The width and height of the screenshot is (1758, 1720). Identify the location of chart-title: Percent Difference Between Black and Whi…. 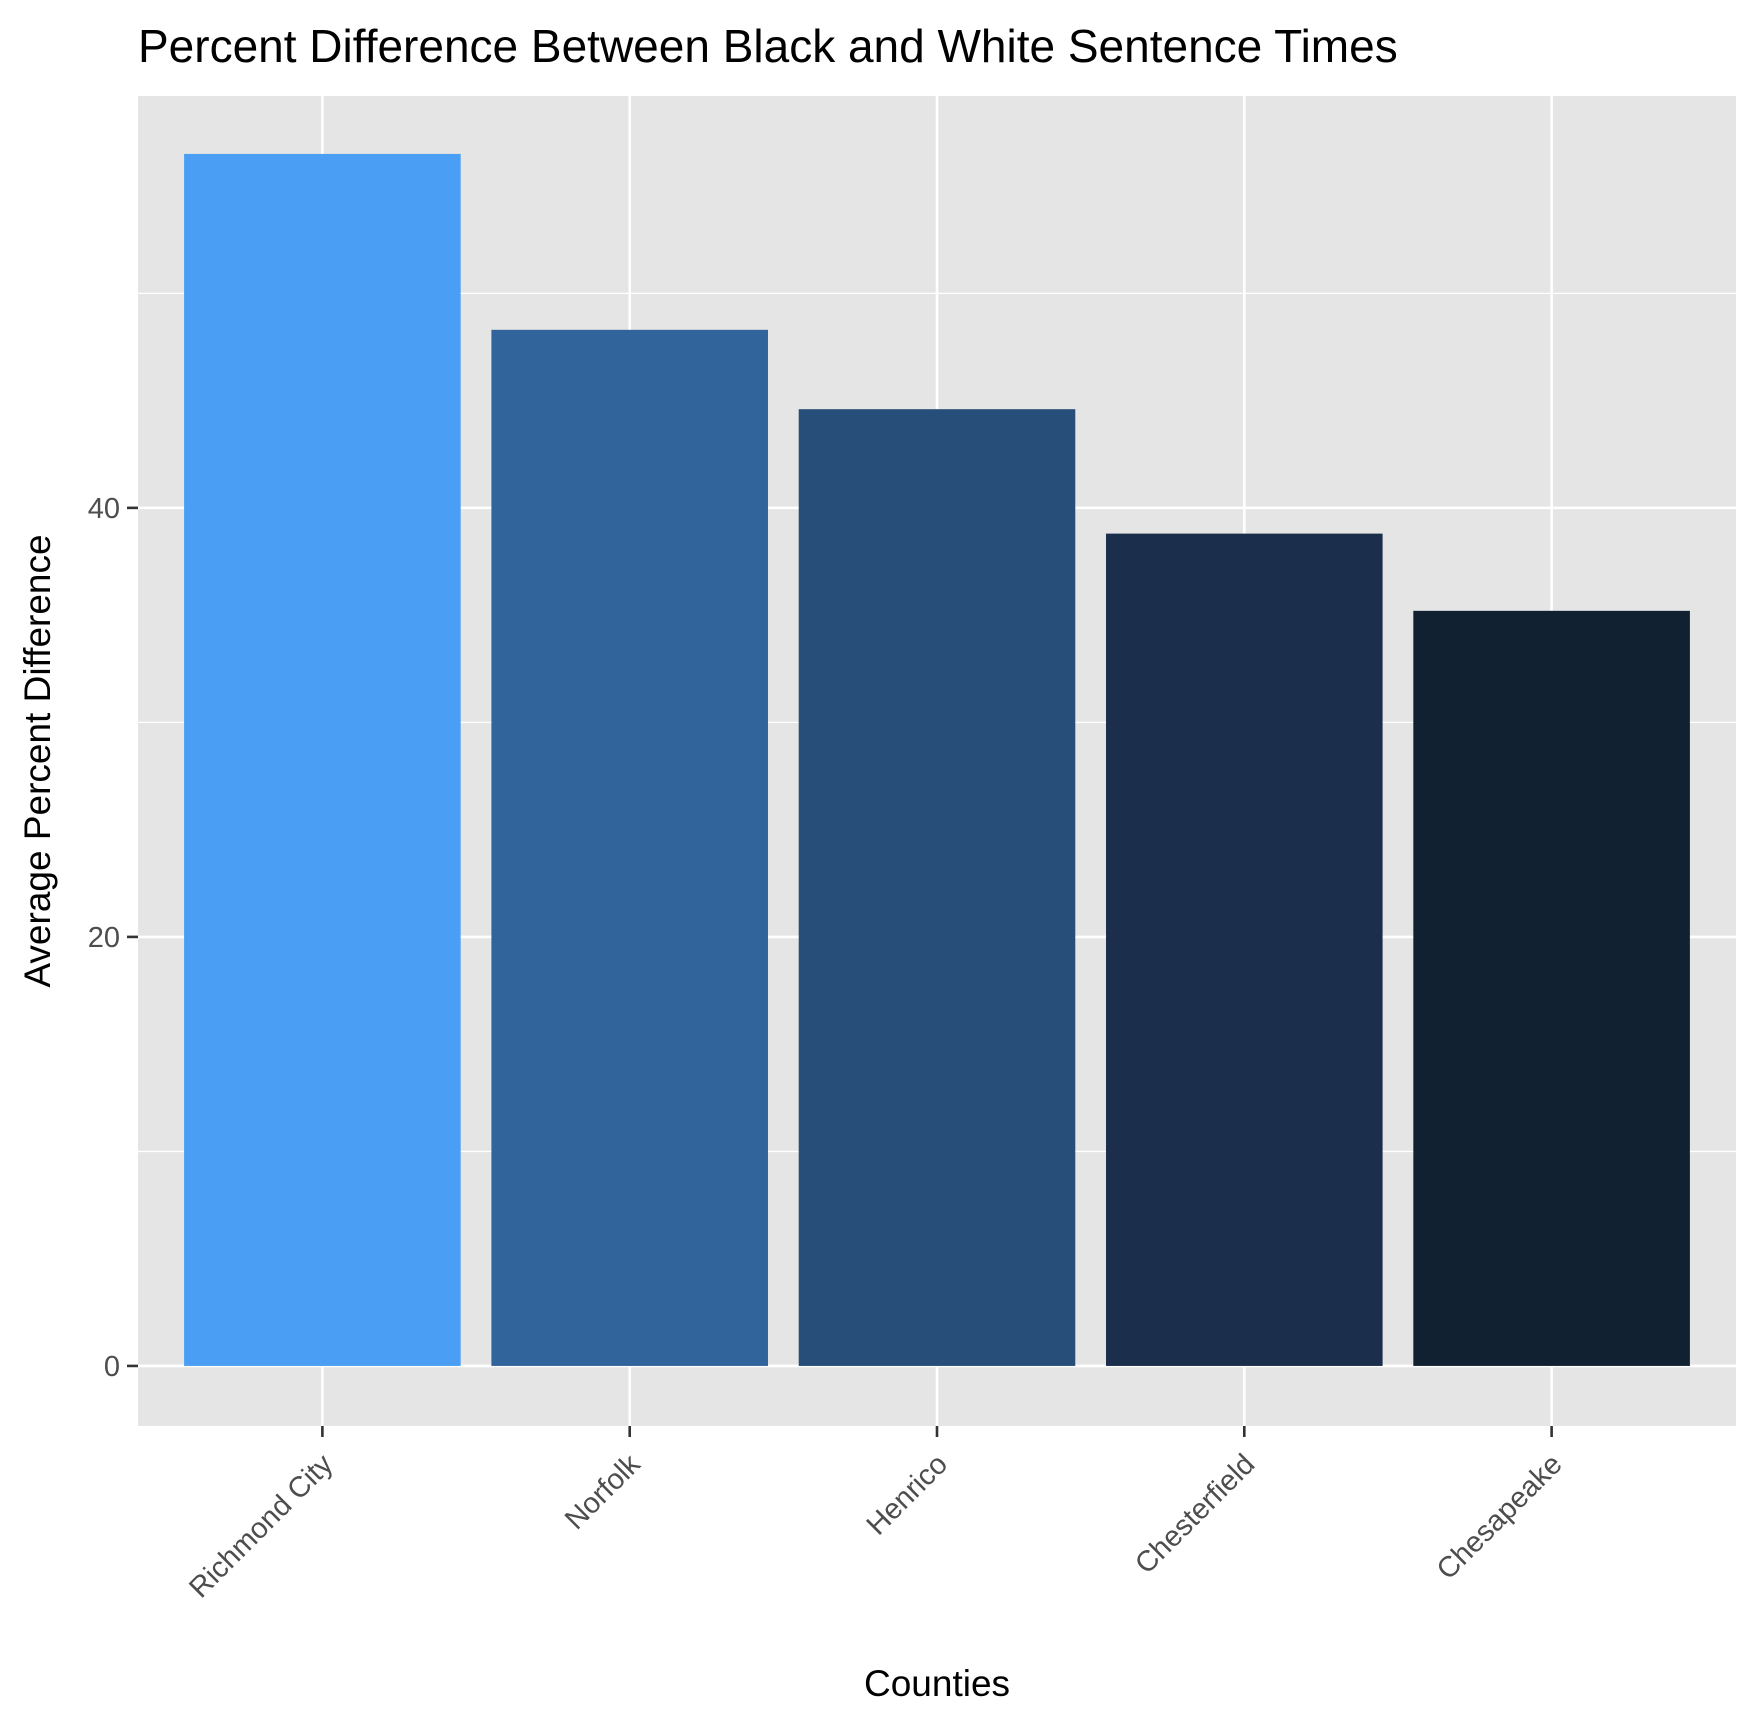
(768, 46).